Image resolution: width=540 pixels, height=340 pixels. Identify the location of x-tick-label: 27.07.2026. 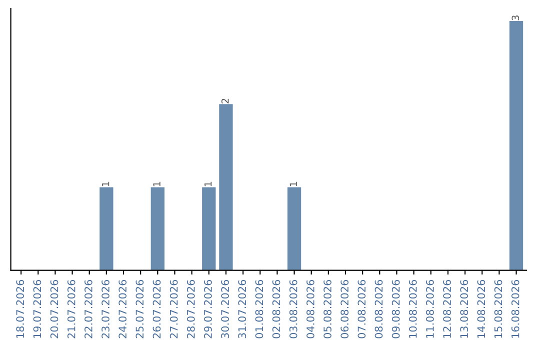
(174, 309).